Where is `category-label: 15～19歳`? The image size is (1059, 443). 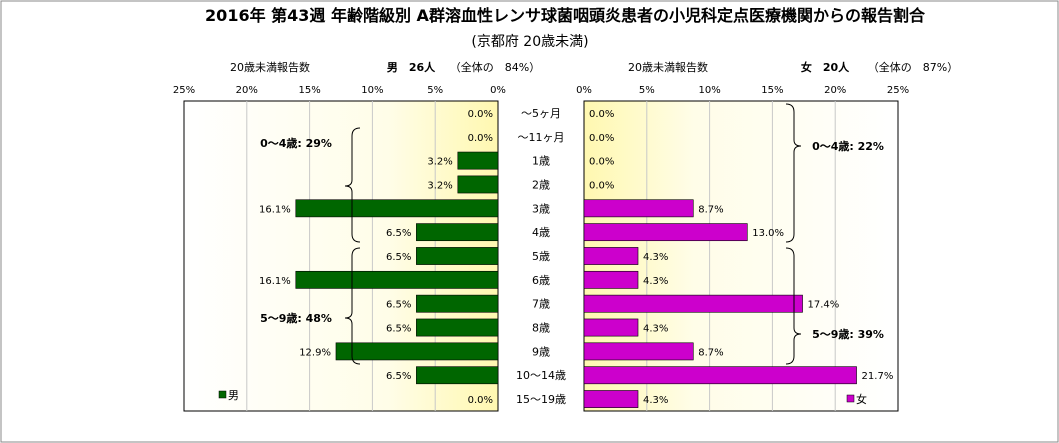
category-label: 15～19歳 is located at coordinates (541, 399).